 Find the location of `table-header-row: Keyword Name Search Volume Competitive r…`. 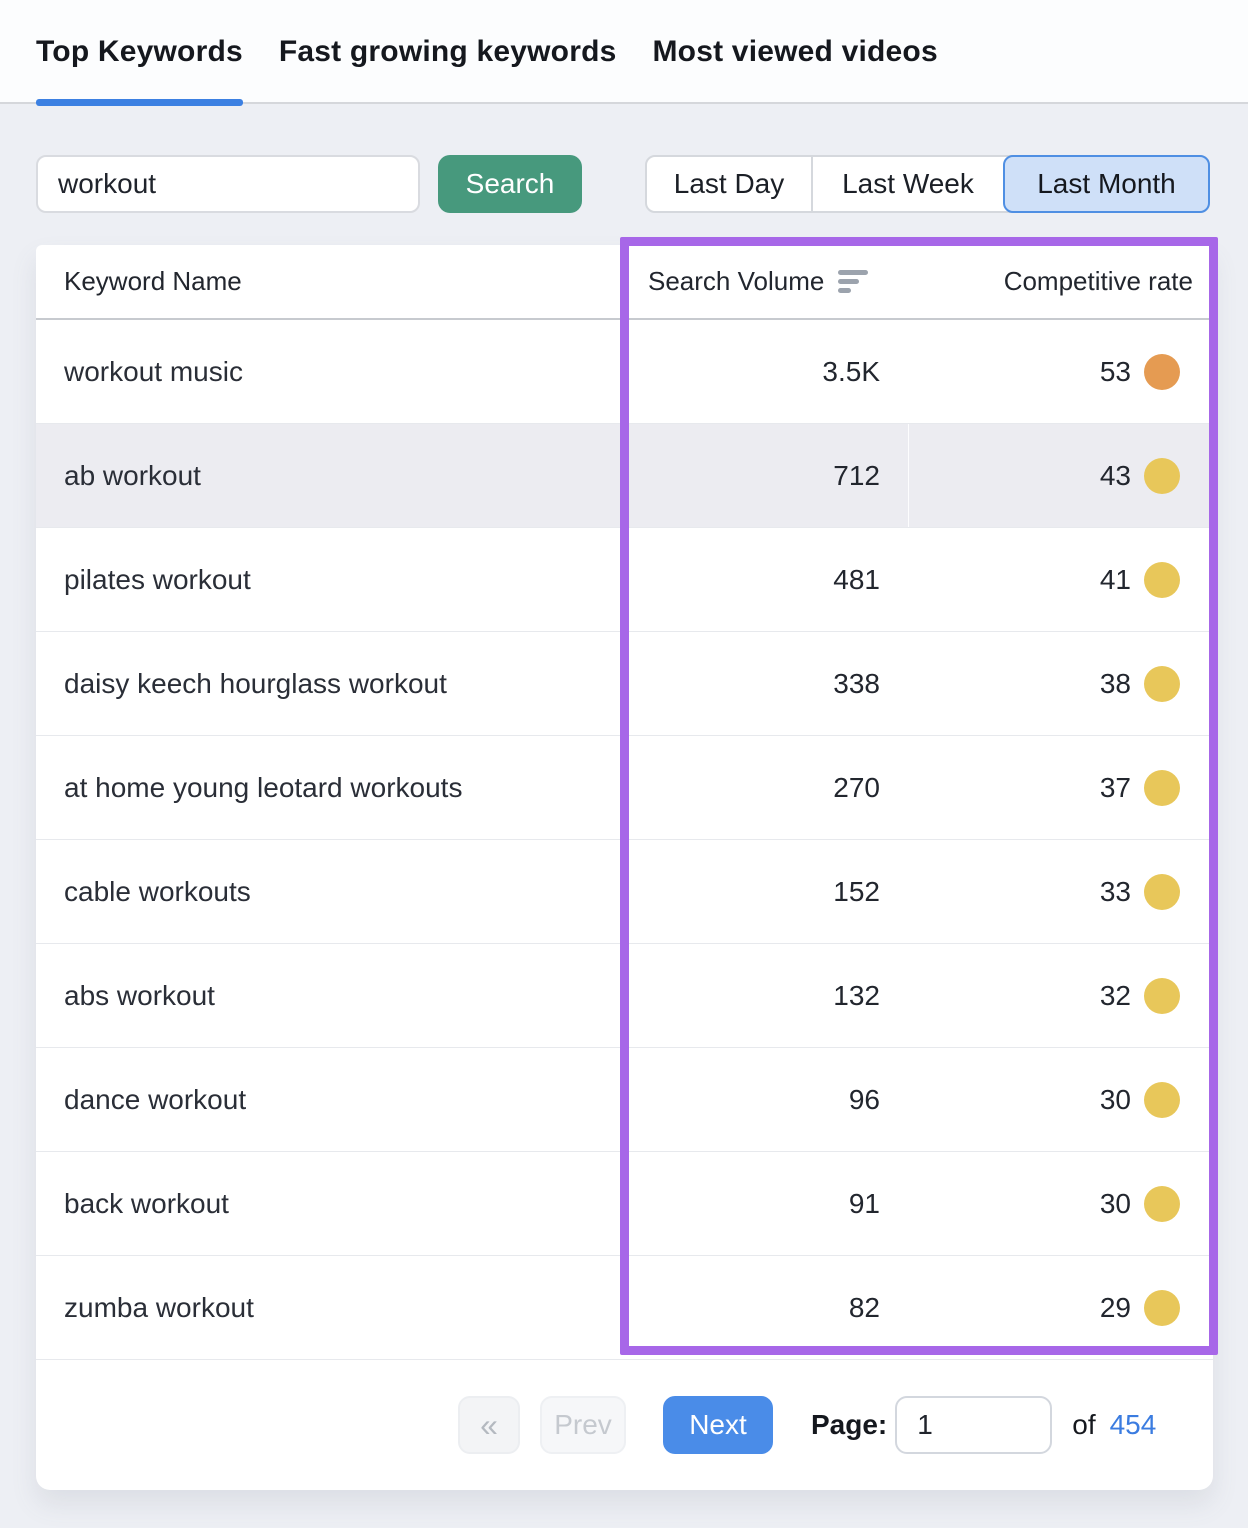

table-header-row: Keyword Name Search Volume Competitive r… is located at coordinates (624, 282).